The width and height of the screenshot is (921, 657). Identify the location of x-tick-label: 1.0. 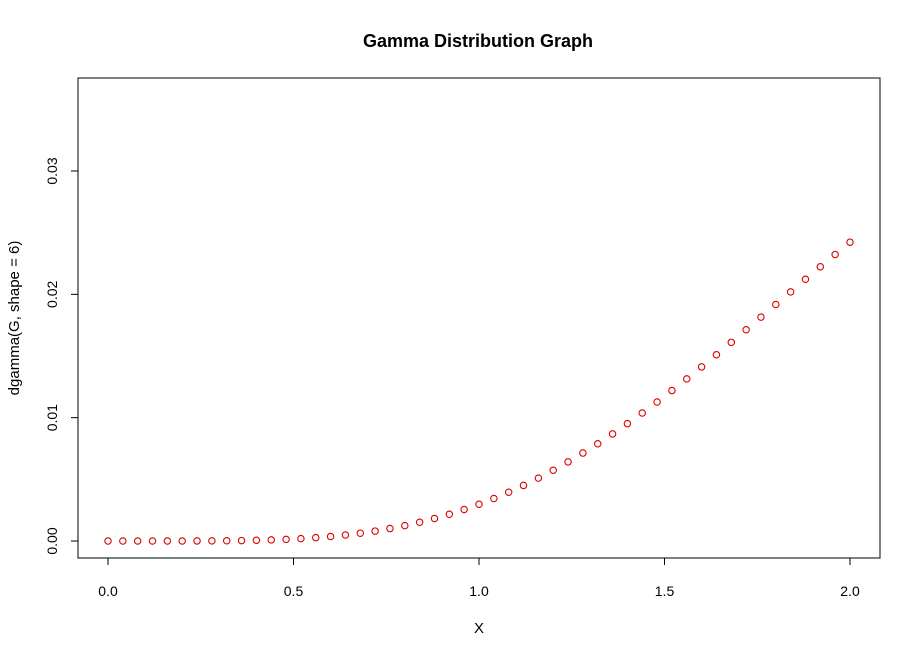
(479, 591).